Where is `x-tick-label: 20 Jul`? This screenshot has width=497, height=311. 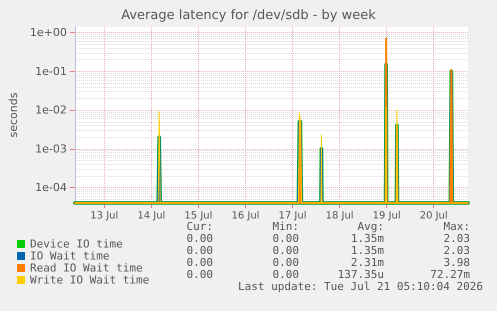 x-tick-label: 20 Jul is located at coordinates (434, 216).